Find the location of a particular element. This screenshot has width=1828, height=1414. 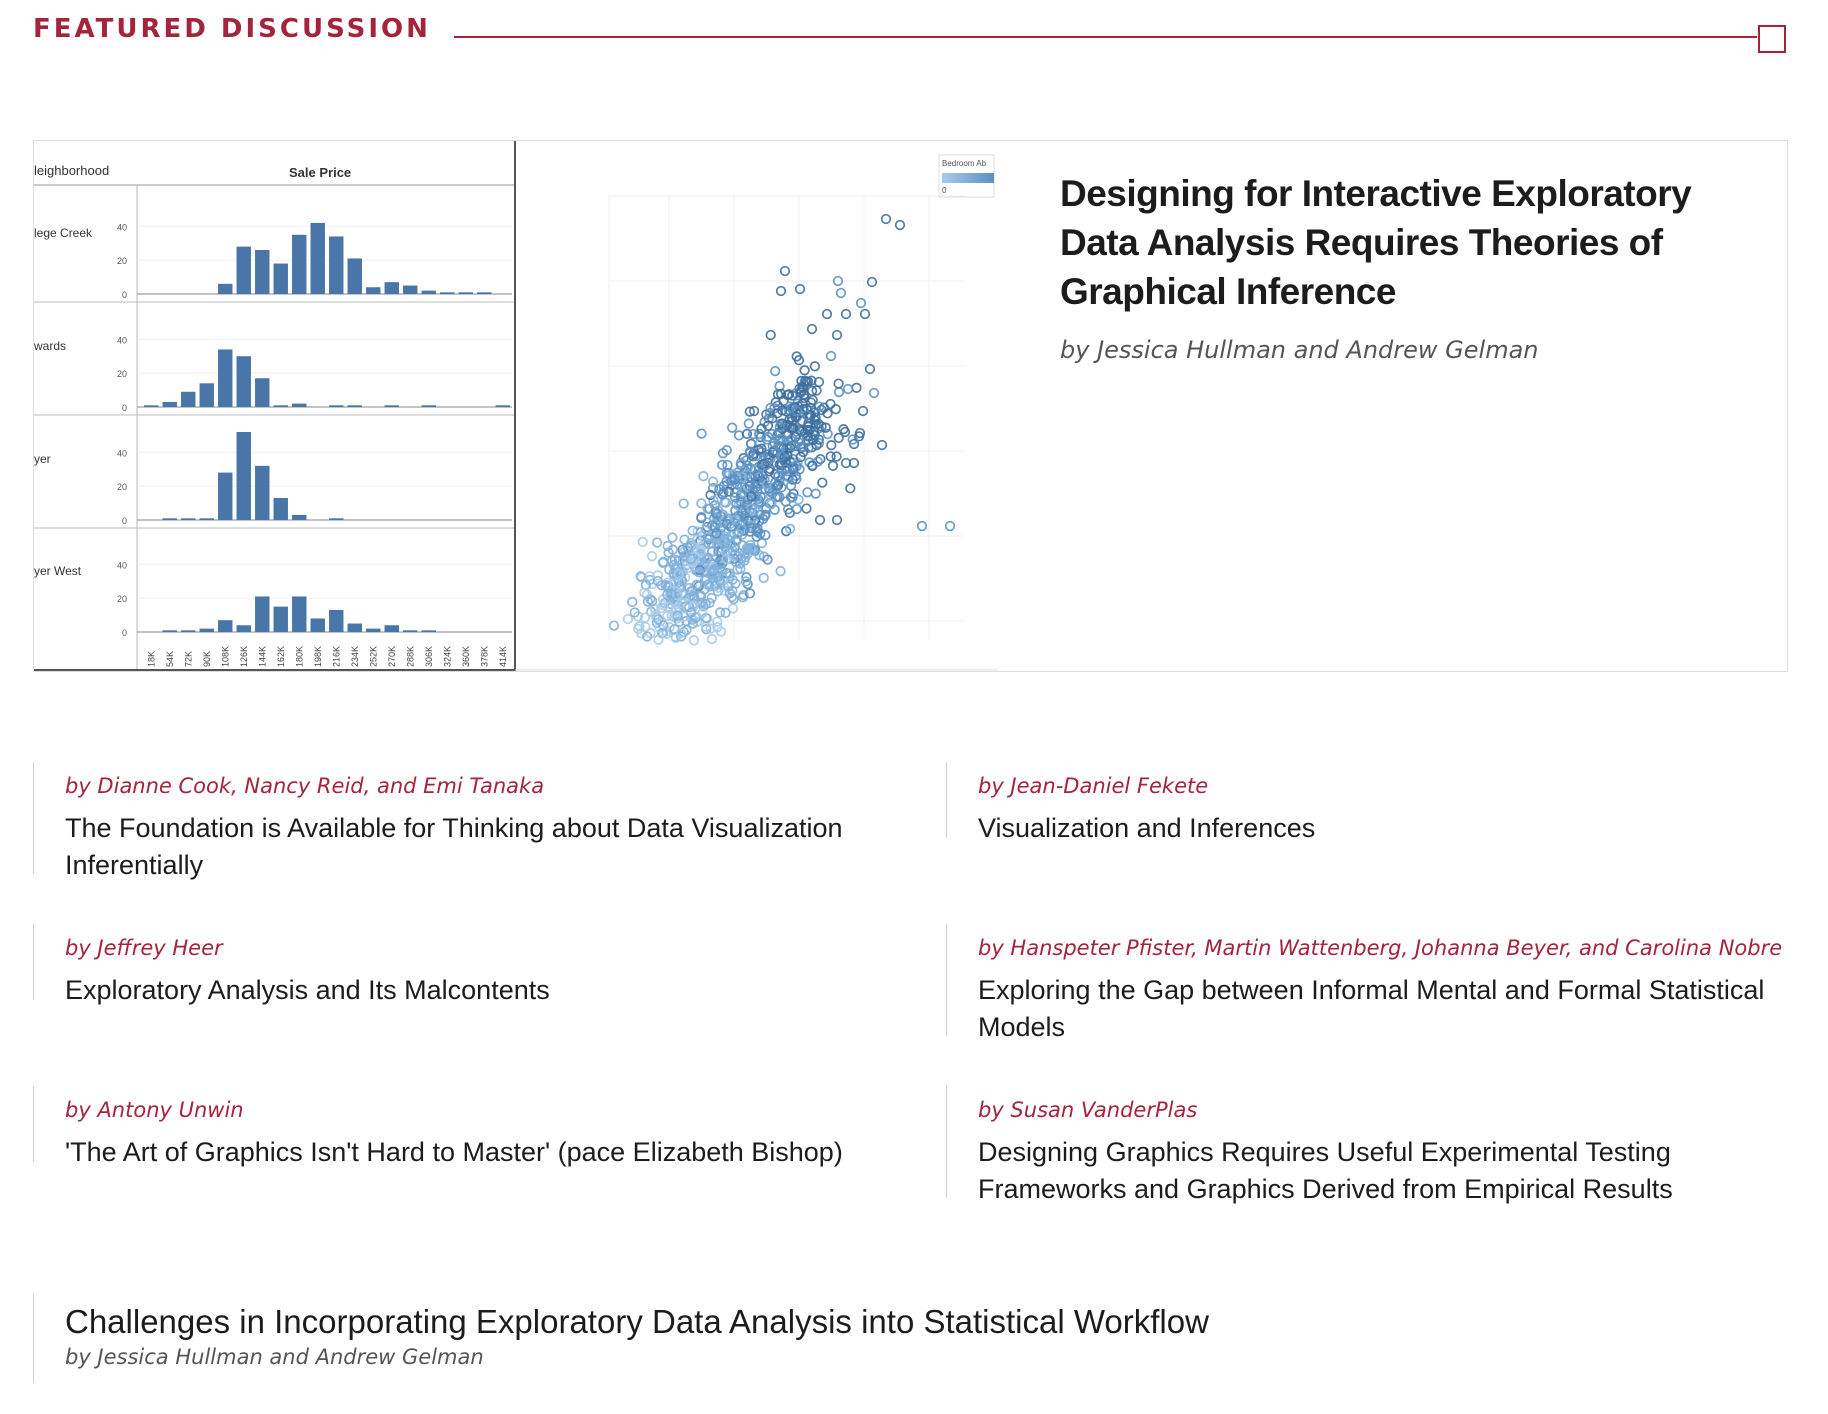

y-tick-label: 0 is located at coordinates (124, 408).